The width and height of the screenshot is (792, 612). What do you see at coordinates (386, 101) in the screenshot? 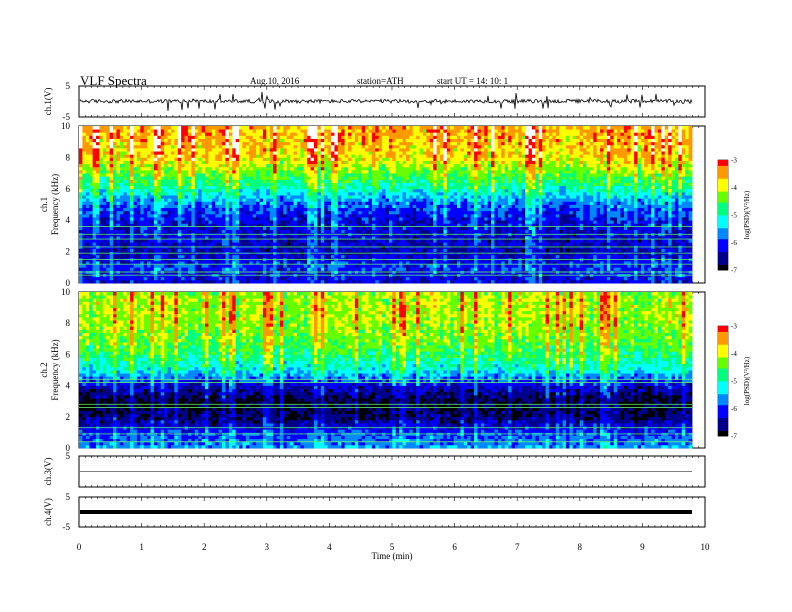
I see `ch1-waveform-trace` at bounding box center [386, 101].